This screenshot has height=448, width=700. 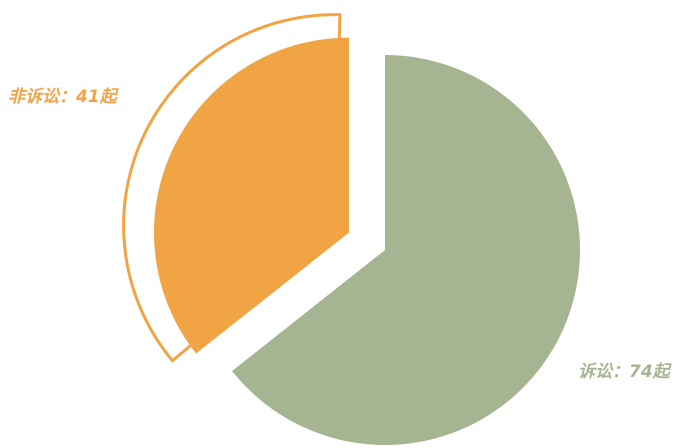 I want to click on slice-label: 诉讼：74起, so click(x=625, y=372).